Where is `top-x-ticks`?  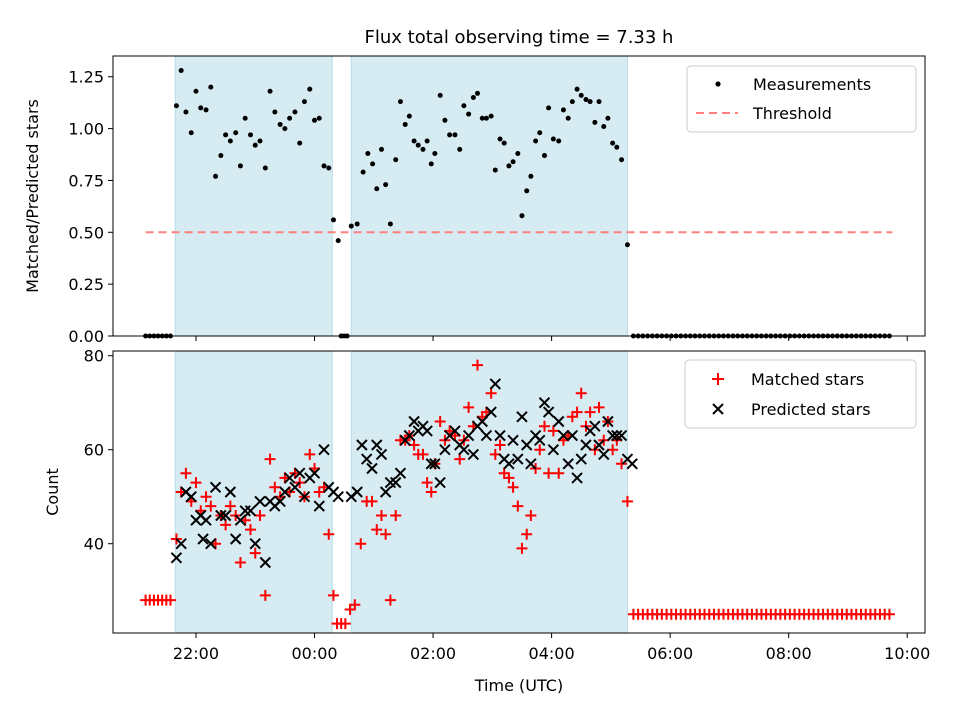
top-x-ticks is located at coordinates (551, 338).